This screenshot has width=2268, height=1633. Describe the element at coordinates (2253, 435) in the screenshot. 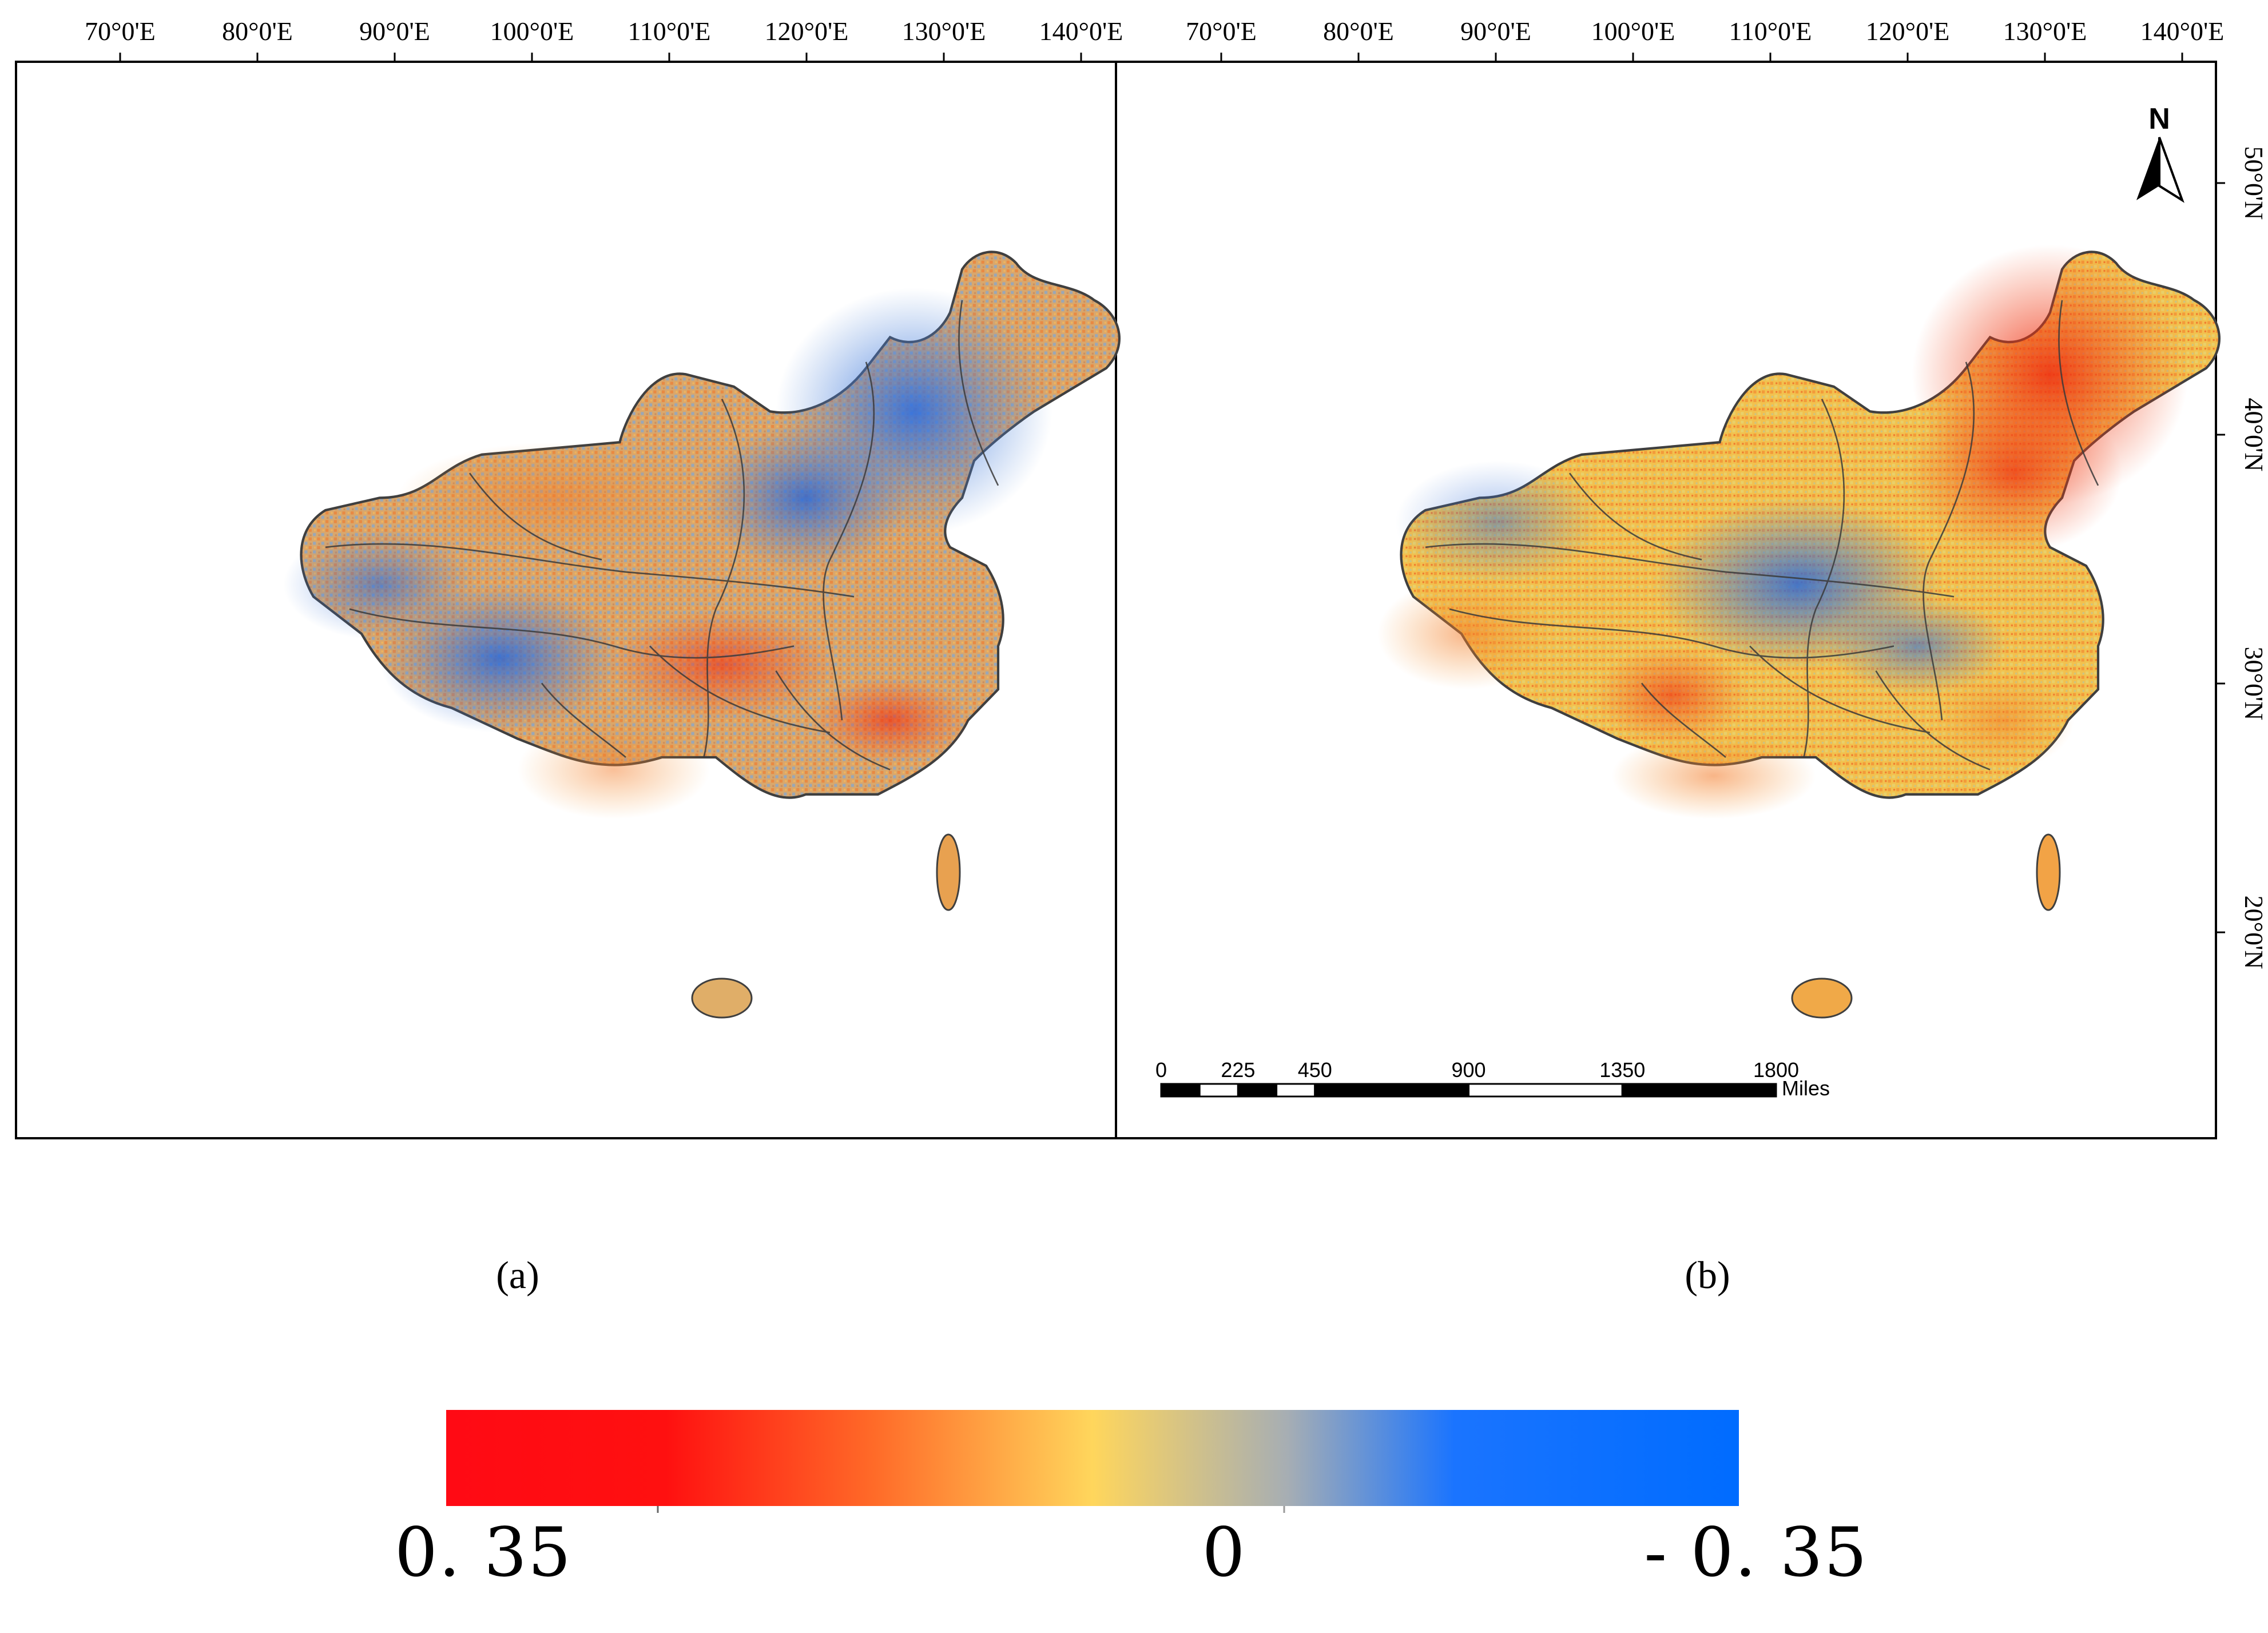

I see `lat-tick-label: 40°0'N` at that location.